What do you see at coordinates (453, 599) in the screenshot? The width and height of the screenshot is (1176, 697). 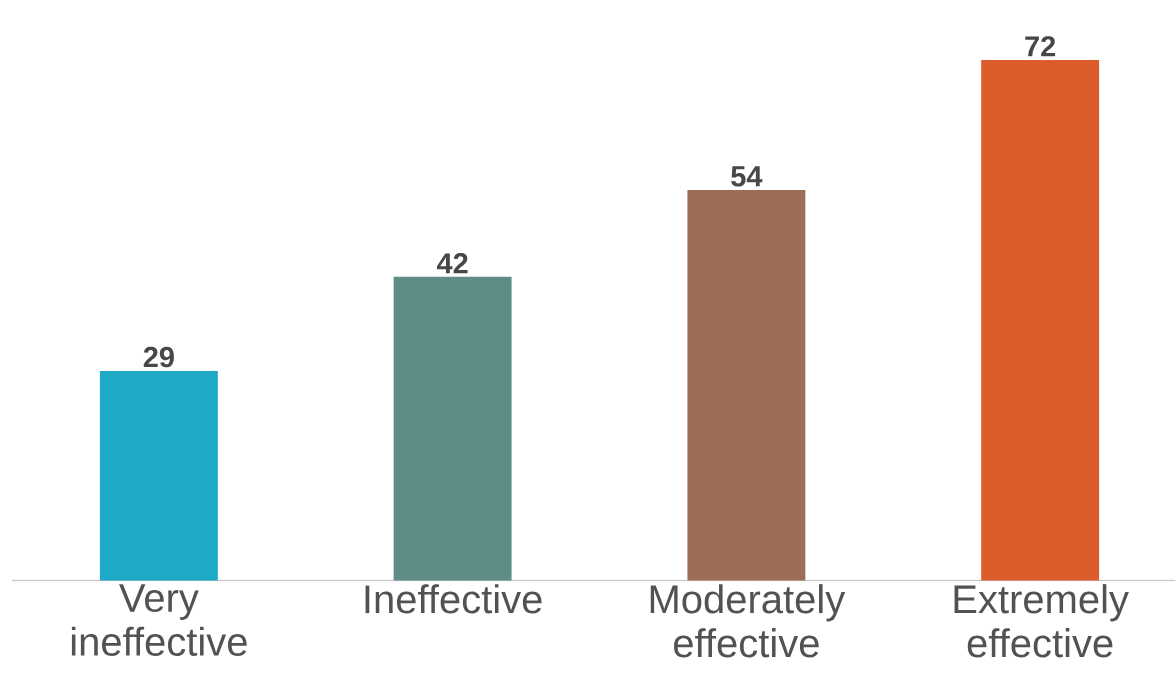 I see `x-tick-label: Ineffective` at bounding box center [453, 599].